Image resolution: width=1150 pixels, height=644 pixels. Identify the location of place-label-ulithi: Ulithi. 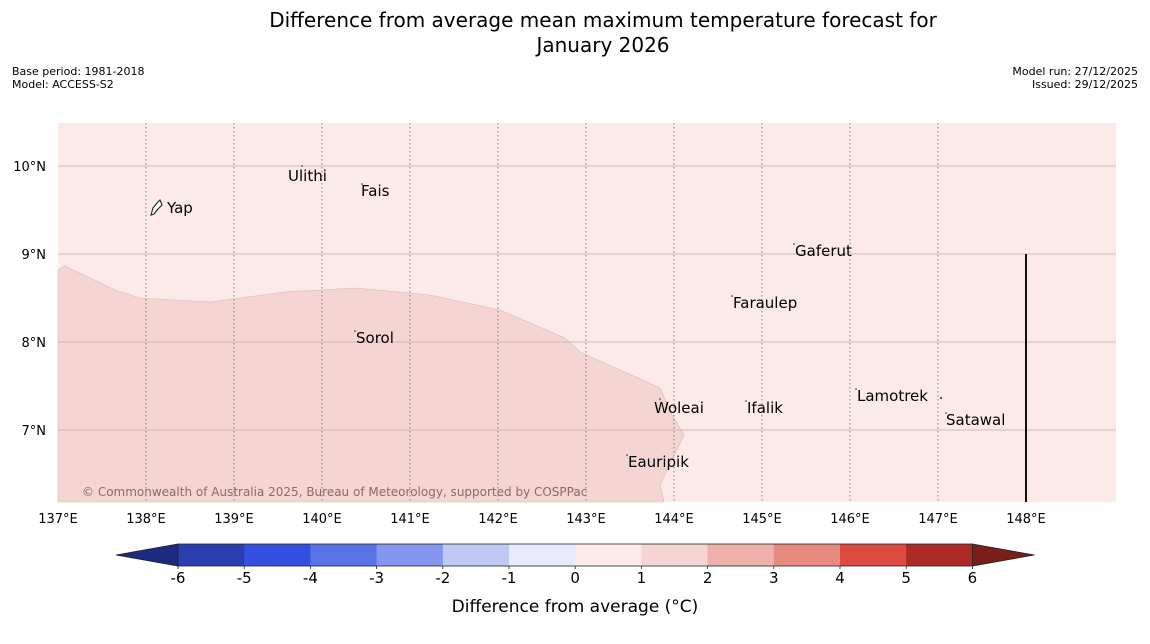
(307, 176).